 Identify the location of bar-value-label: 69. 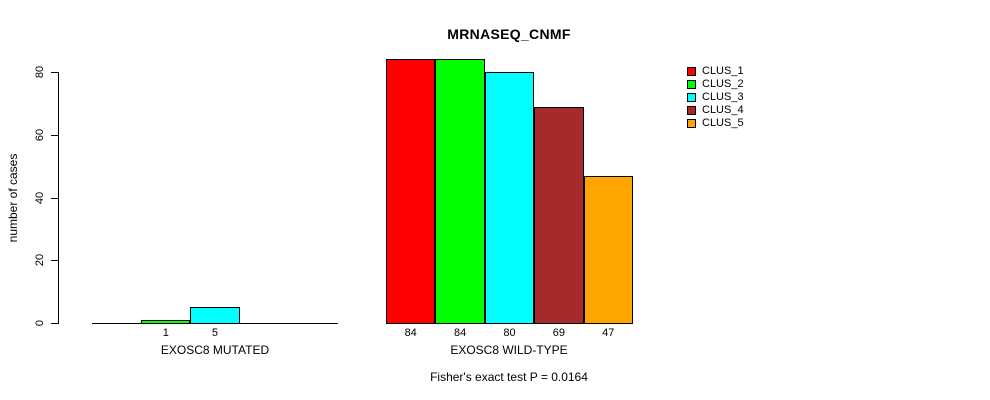
(558, 333).